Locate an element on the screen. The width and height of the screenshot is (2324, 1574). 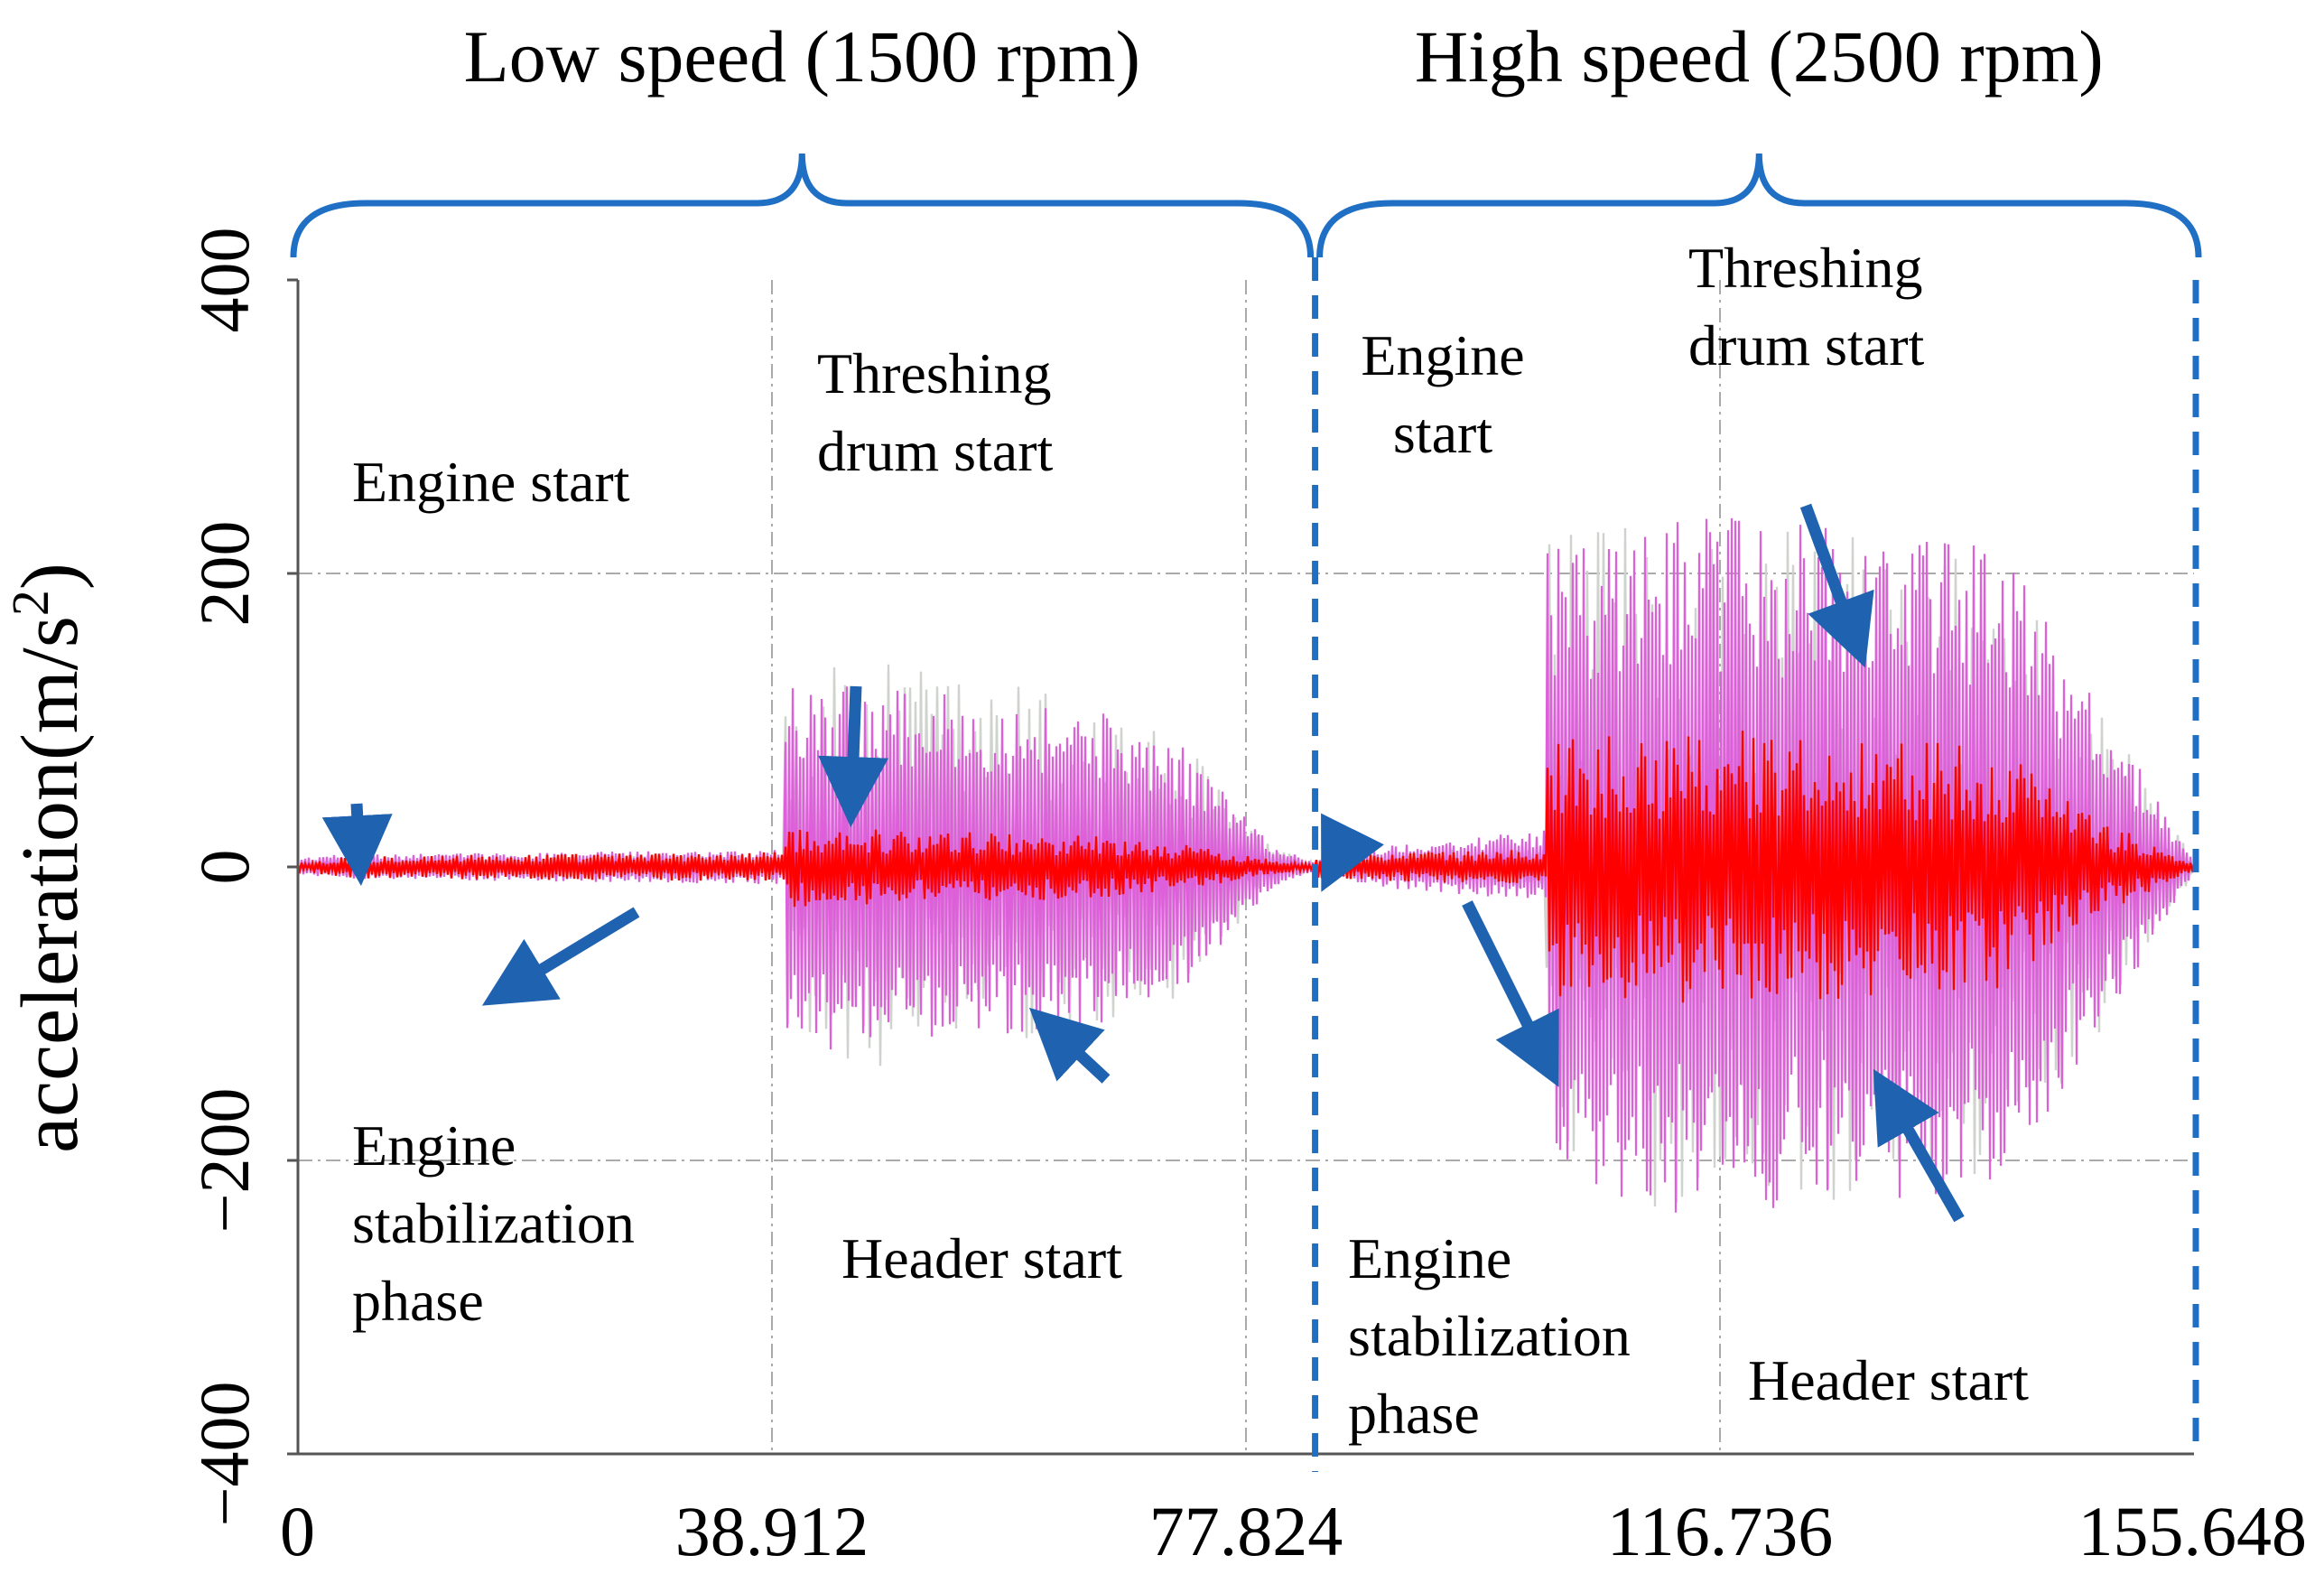
high-speed-title: High speed (2500 rpm) is located at coordinates (1759, 57).